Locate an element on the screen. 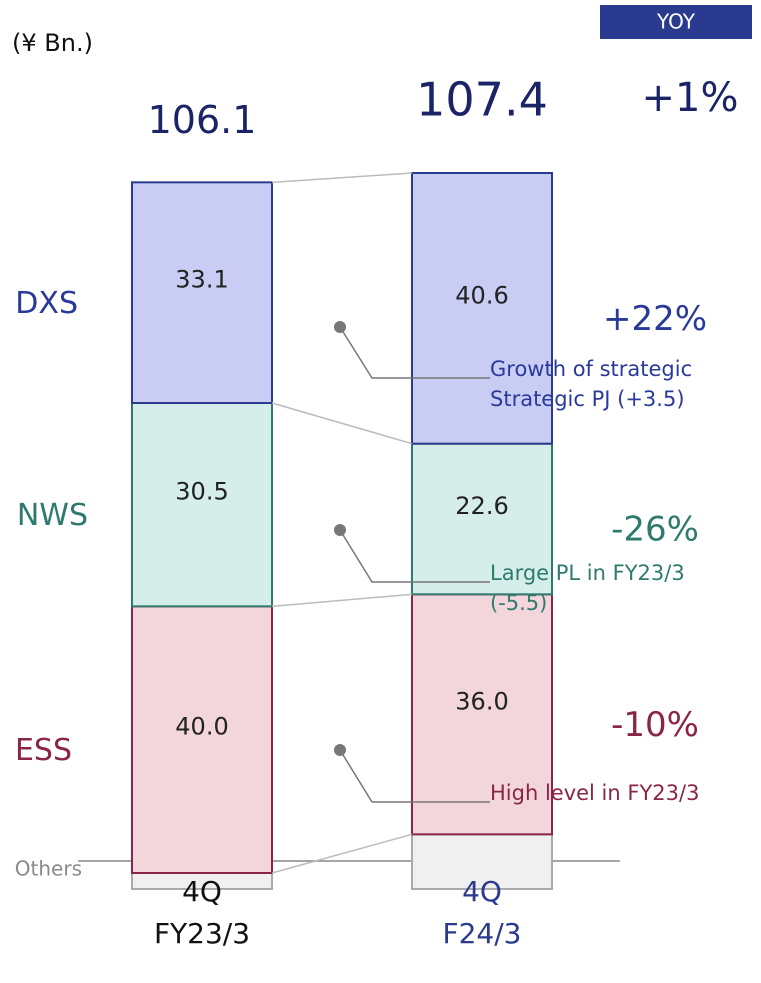 The height and width of the screenshot is (983, 761). value-label: 30.5 is located at coordinates (201, 492).